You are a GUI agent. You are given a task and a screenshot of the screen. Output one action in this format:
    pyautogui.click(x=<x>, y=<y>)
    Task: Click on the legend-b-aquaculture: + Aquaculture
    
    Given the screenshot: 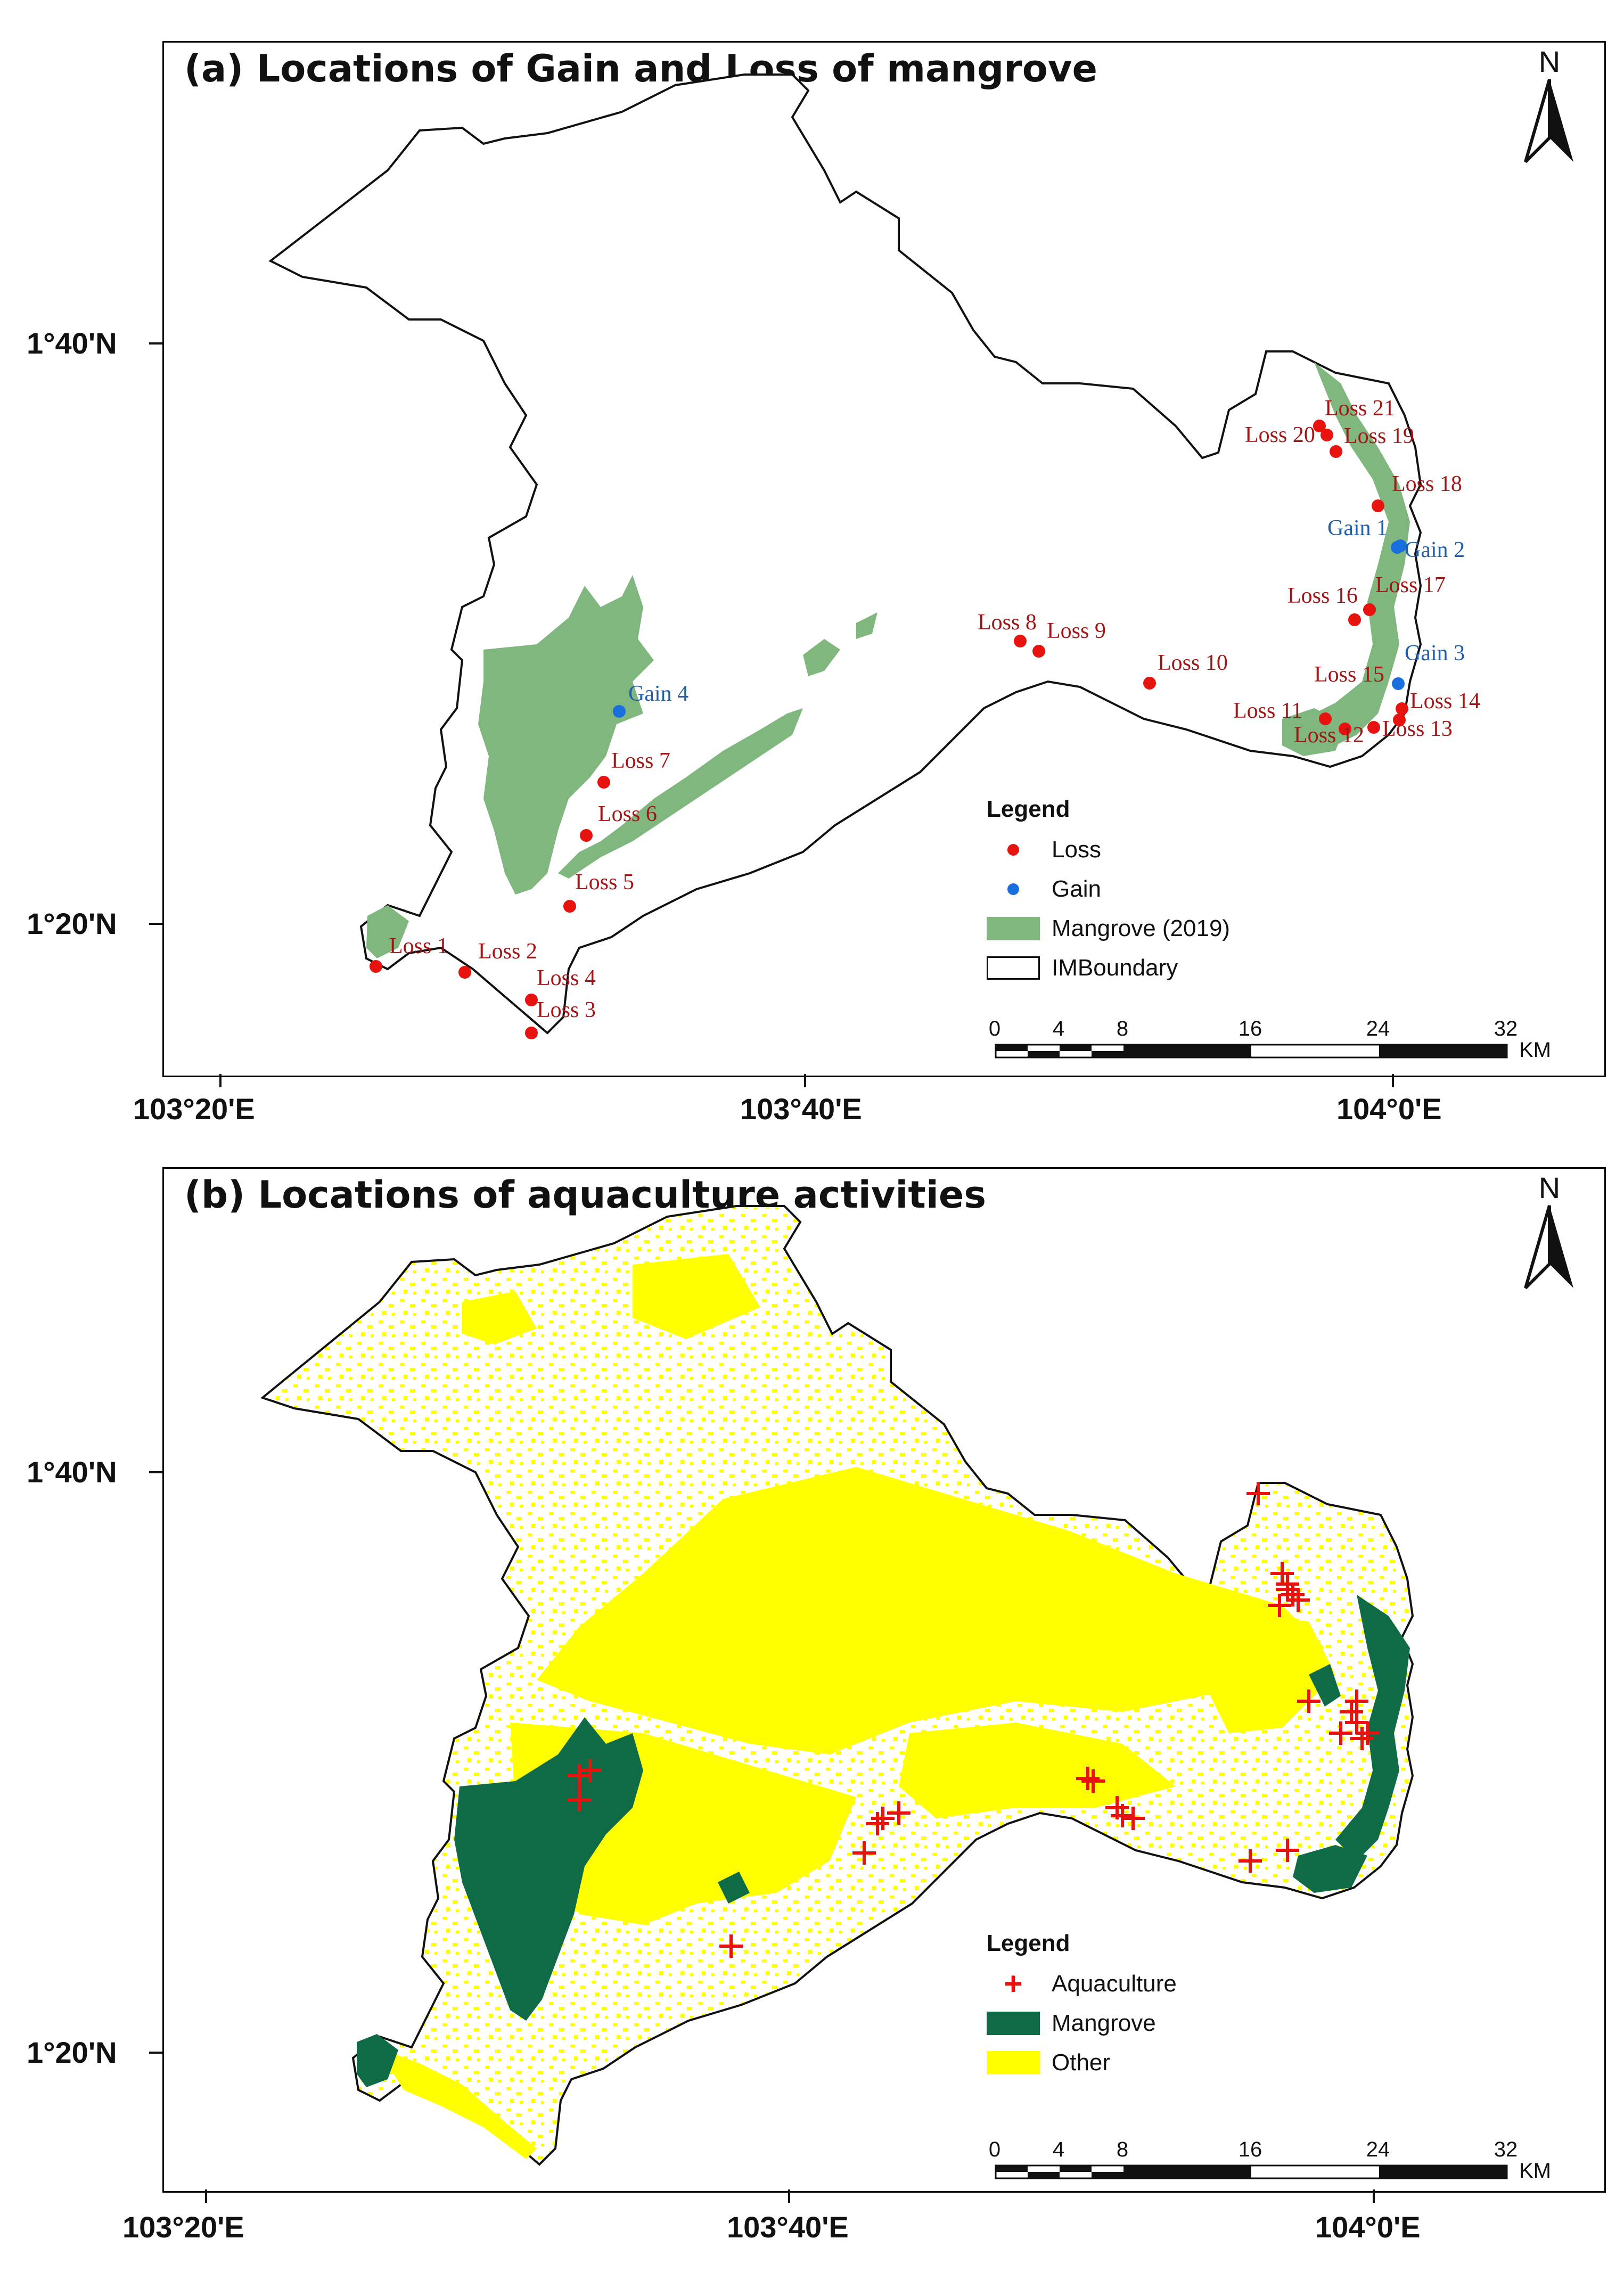 What is the action you would take?
    pyautogui.click(x=1082, y=1984)
    